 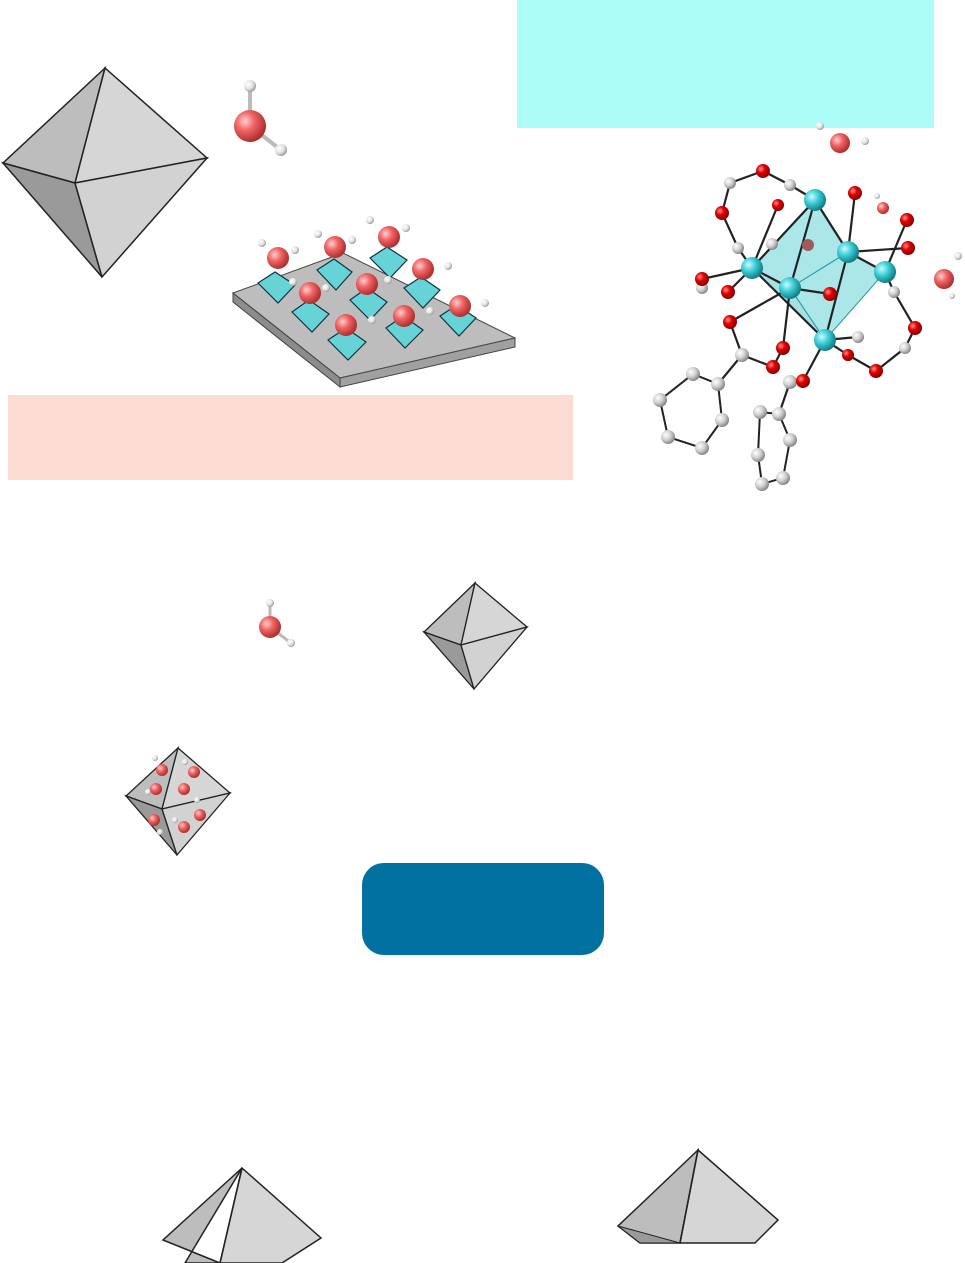 I want to click on peach-highlight-block, so click(x=290, y=437).